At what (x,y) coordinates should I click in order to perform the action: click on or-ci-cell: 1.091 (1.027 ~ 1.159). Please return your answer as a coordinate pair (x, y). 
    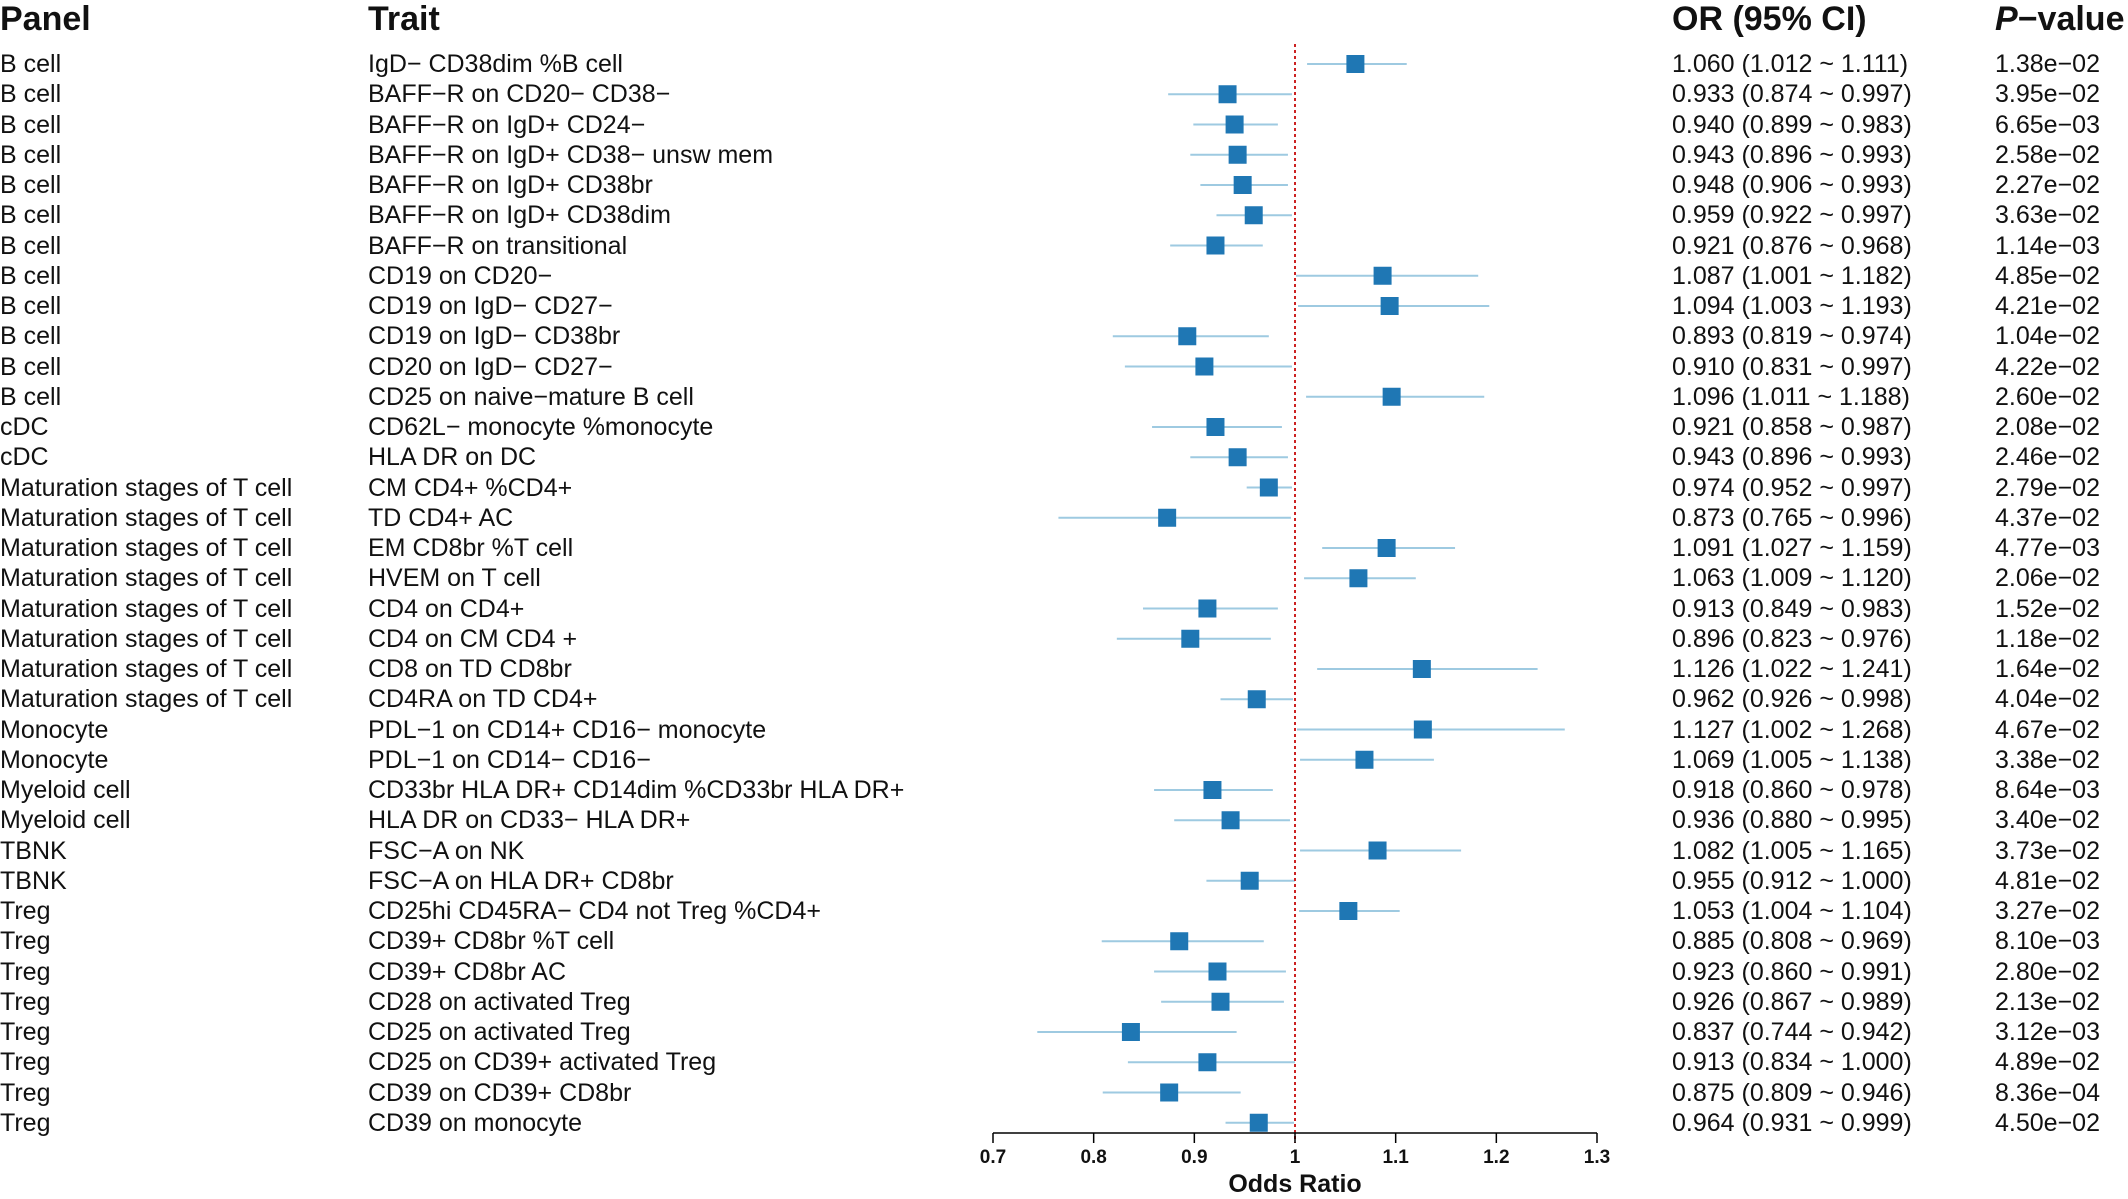
    Looking at the image, I should click on (1792, 548).